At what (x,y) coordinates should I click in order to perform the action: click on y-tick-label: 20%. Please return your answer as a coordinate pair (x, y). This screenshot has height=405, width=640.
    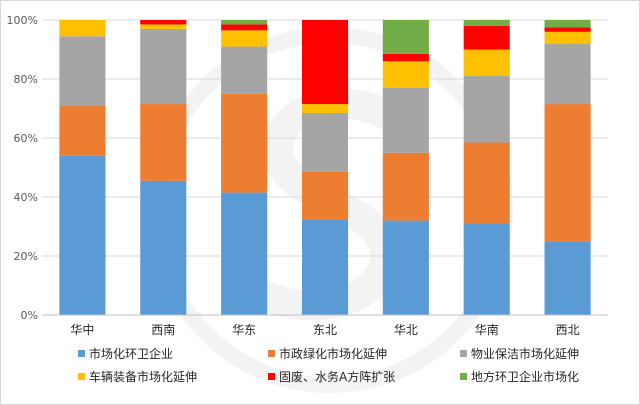
    Looking at the image, I should click on (26, 256).